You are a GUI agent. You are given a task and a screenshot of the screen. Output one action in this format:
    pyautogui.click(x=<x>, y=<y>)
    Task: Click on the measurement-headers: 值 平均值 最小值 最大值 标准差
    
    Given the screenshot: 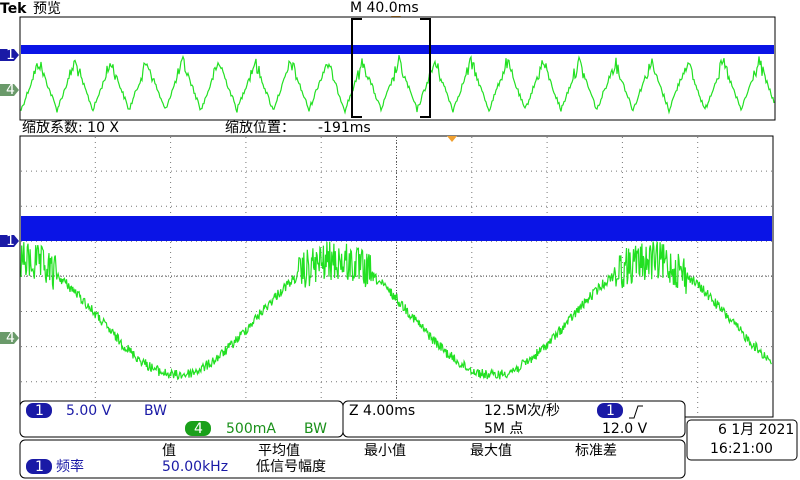 What is the action you would take?
    pyautogui.click(x=389, y=451)
    